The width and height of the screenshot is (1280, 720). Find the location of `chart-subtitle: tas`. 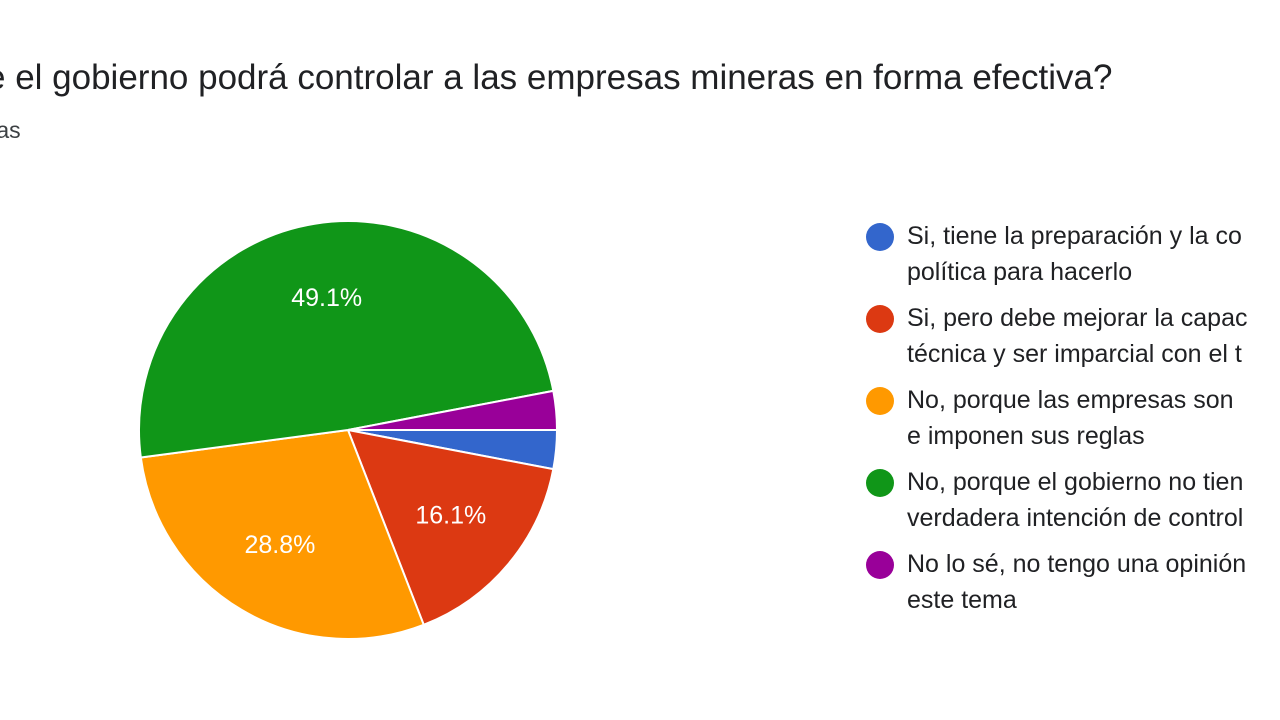

chart-subtitle: tas is located at coordinates (10, 130).